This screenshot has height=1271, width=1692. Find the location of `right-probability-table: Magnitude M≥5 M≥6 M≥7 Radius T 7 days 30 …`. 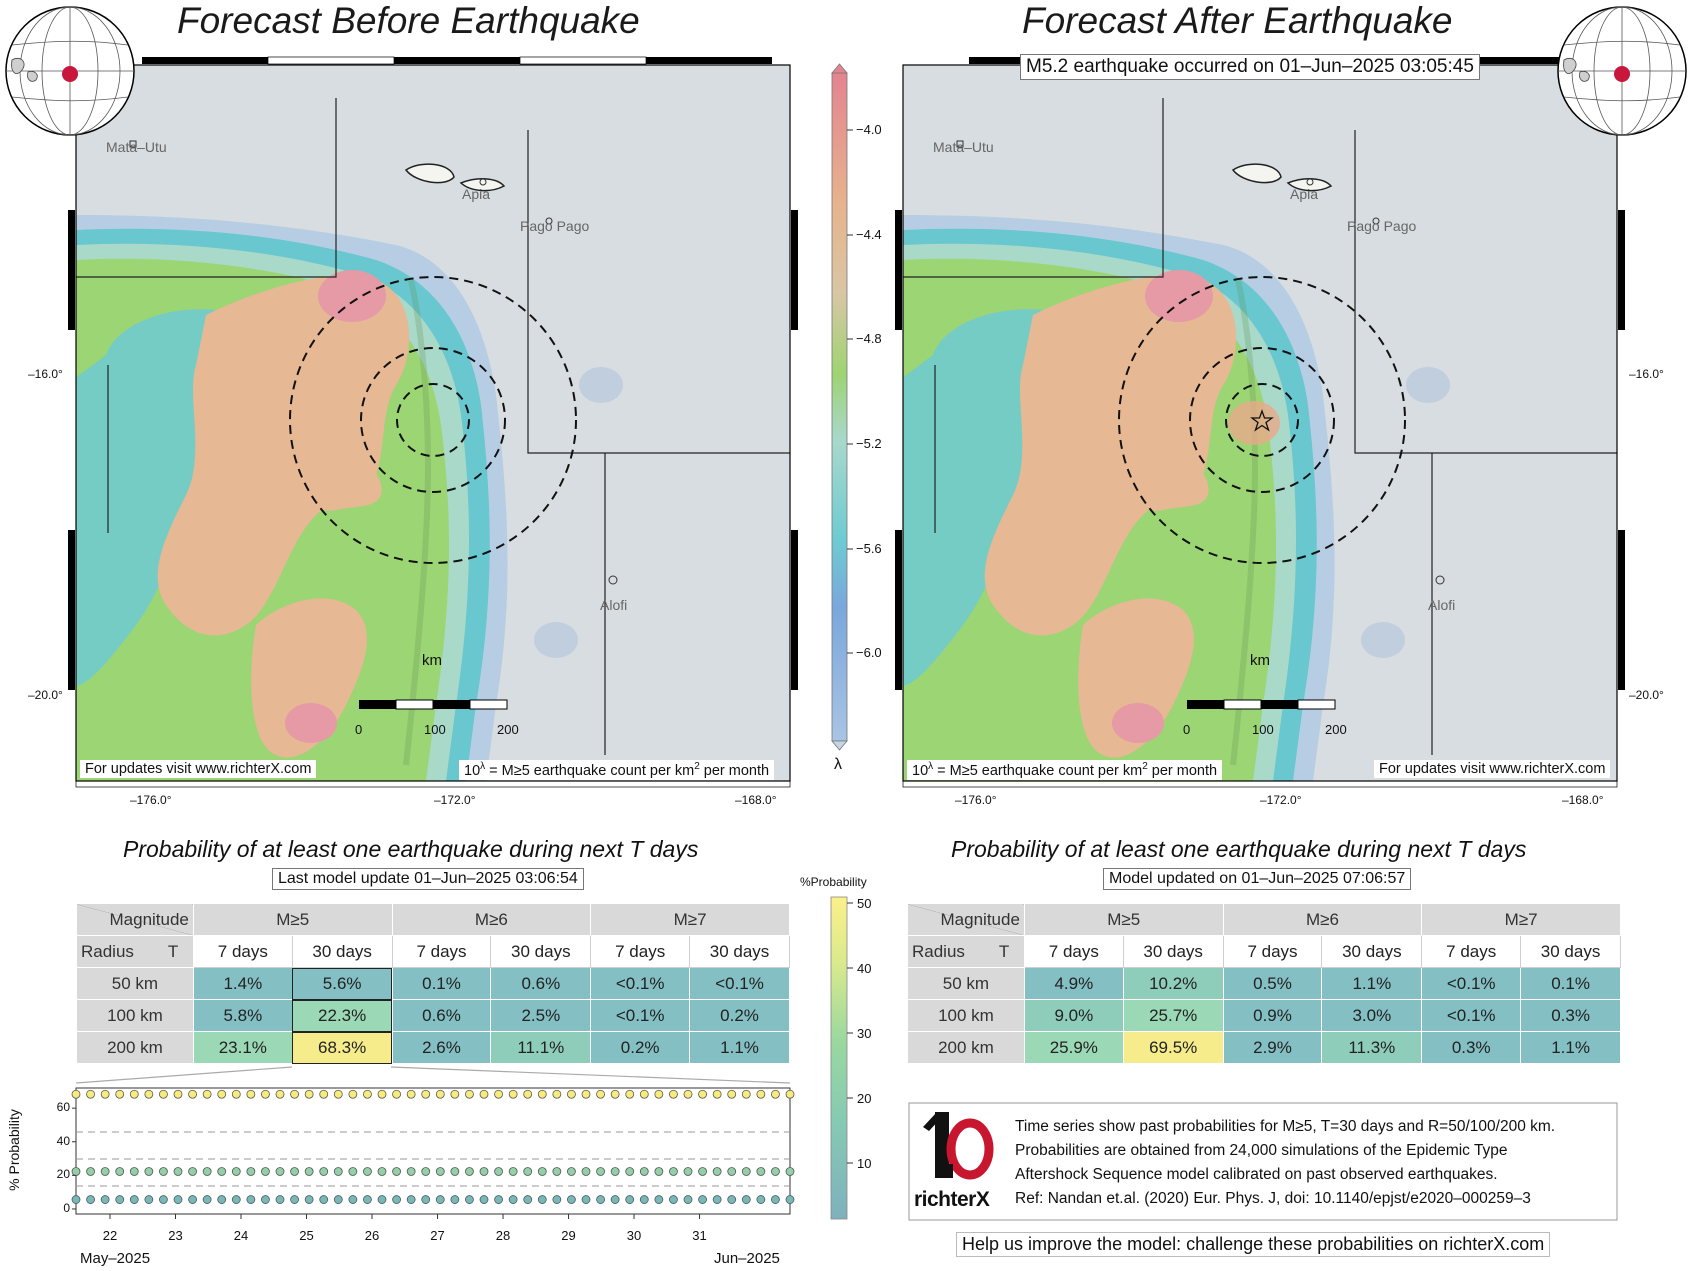

right-probability-table: Magnitude M≥5 M≥6 M≥7 Radius T 7 days 30 … is located at coordinates (1264, 983).